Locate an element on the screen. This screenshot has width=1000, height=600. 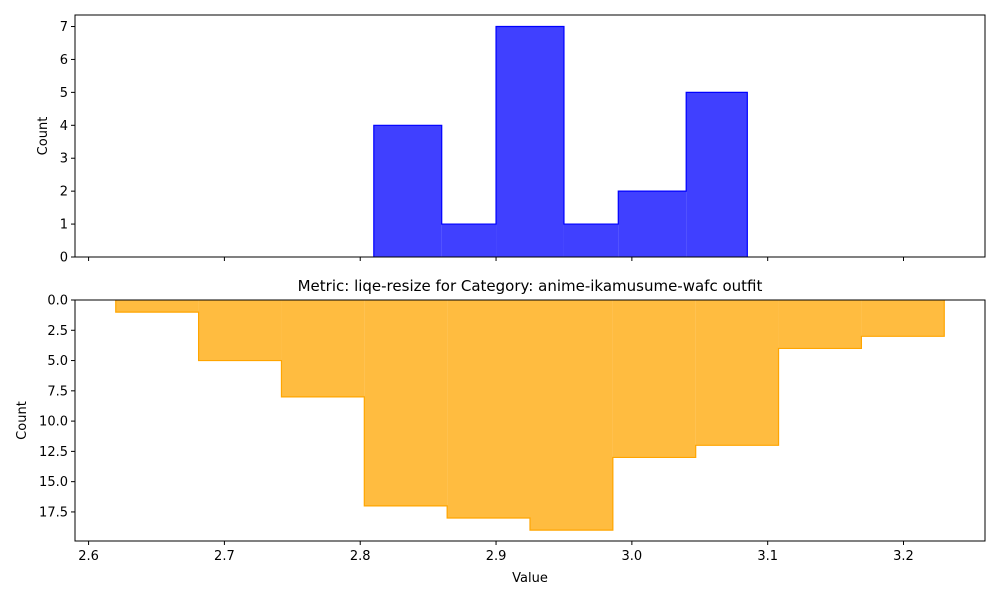
y-tick-label: 7.5 is located at coordinates (57, 391).